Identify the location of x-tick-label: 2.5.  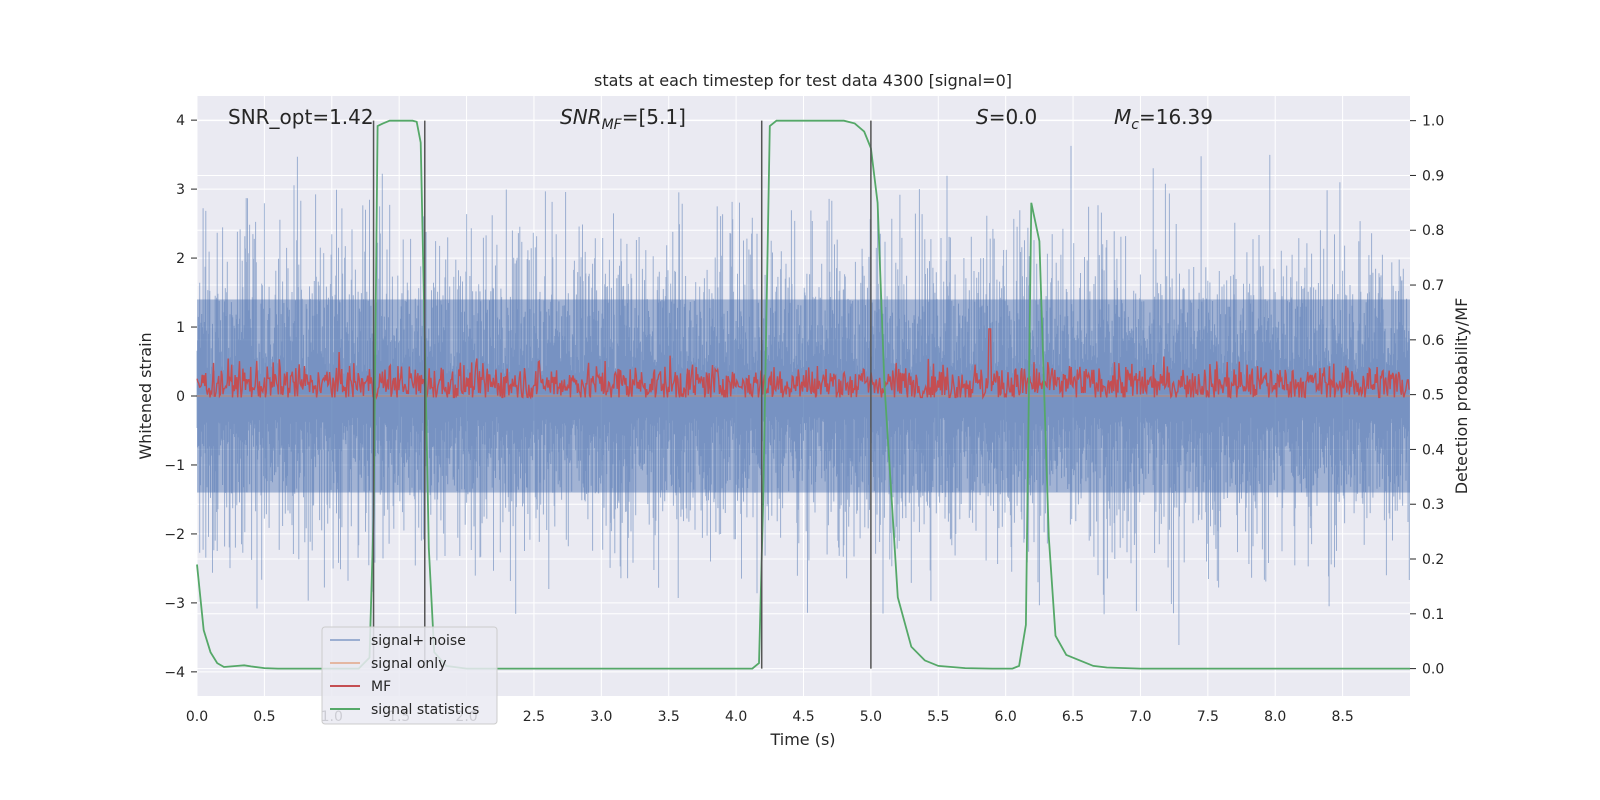
(534, 717).